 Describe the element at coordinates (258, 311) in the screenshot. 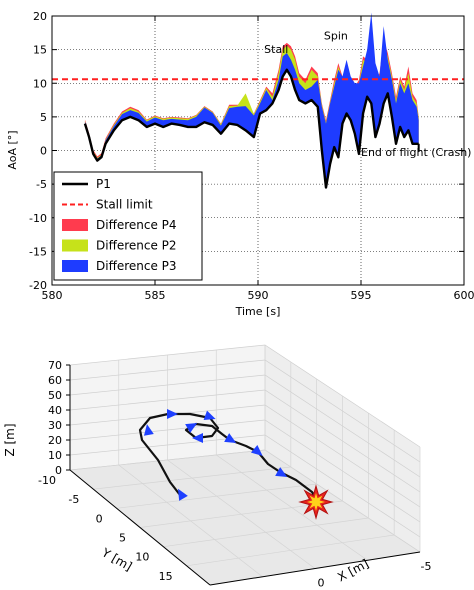

I see `x-axis-label: Time [s]` at that location.